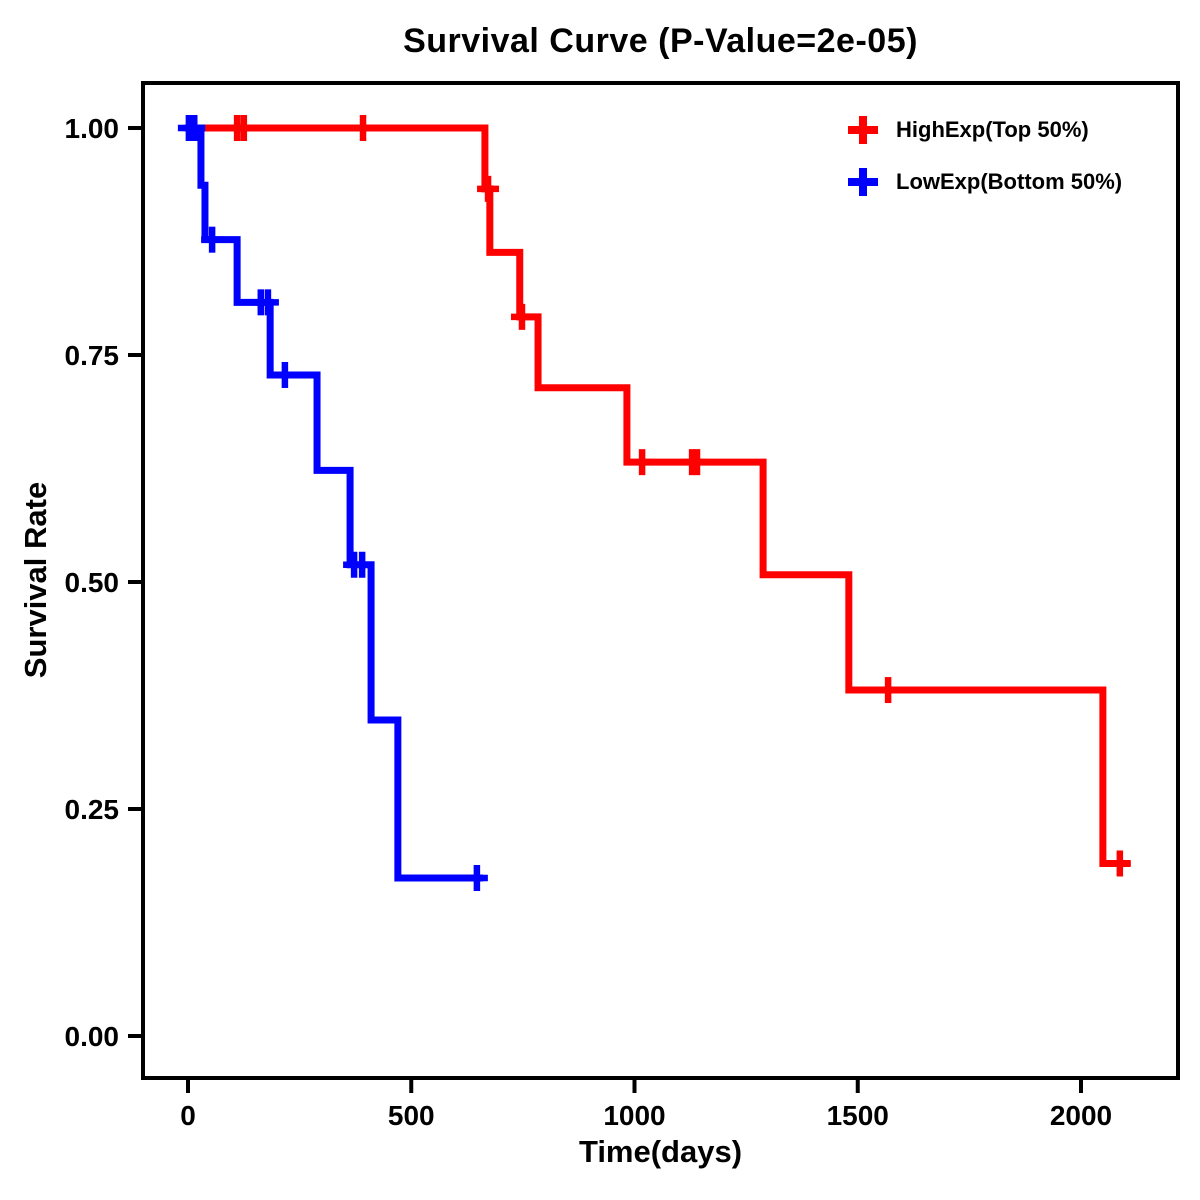 The height and width of the screenshot is (1200, 1200). Describe the element at coordinates (1081, 1115) in the screenshot. I see `x-axis-tick-label: 2000` at that location.